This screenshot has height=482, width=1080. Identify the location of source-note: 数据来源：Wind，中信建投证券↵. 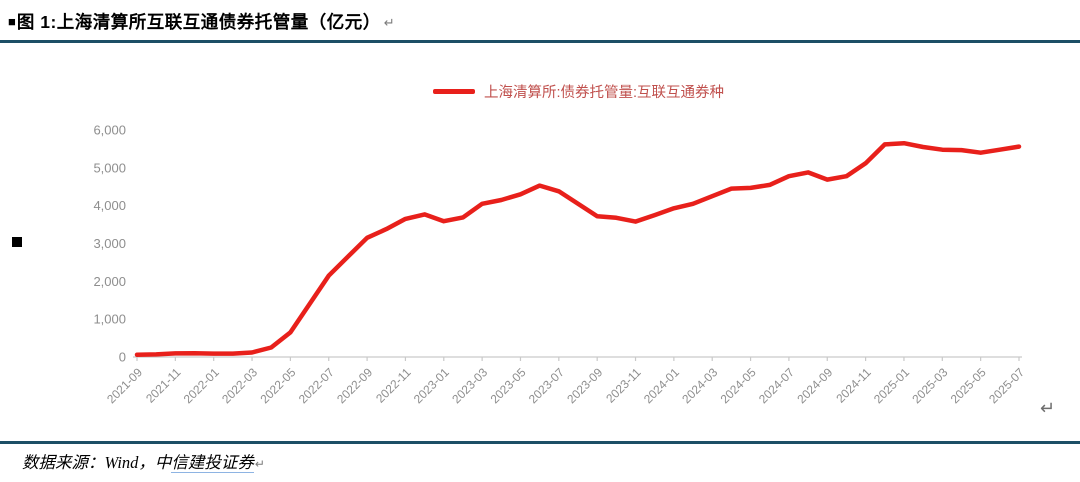
(143, 461).